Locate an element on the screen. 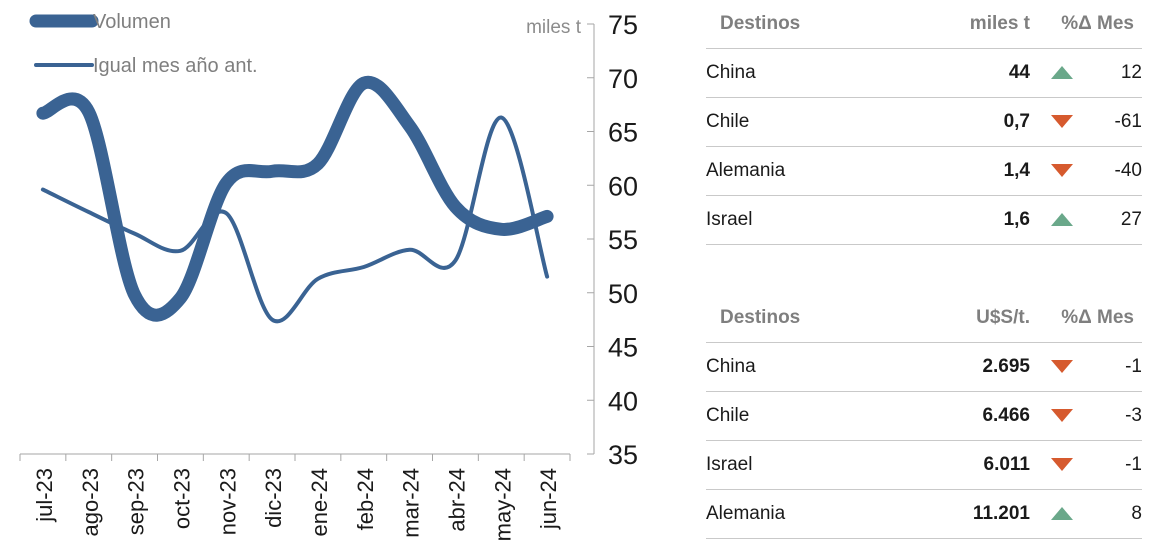 This screenshot has height=558, width=1156. y-tick-label: 55 is located at coordinates (623, 240).